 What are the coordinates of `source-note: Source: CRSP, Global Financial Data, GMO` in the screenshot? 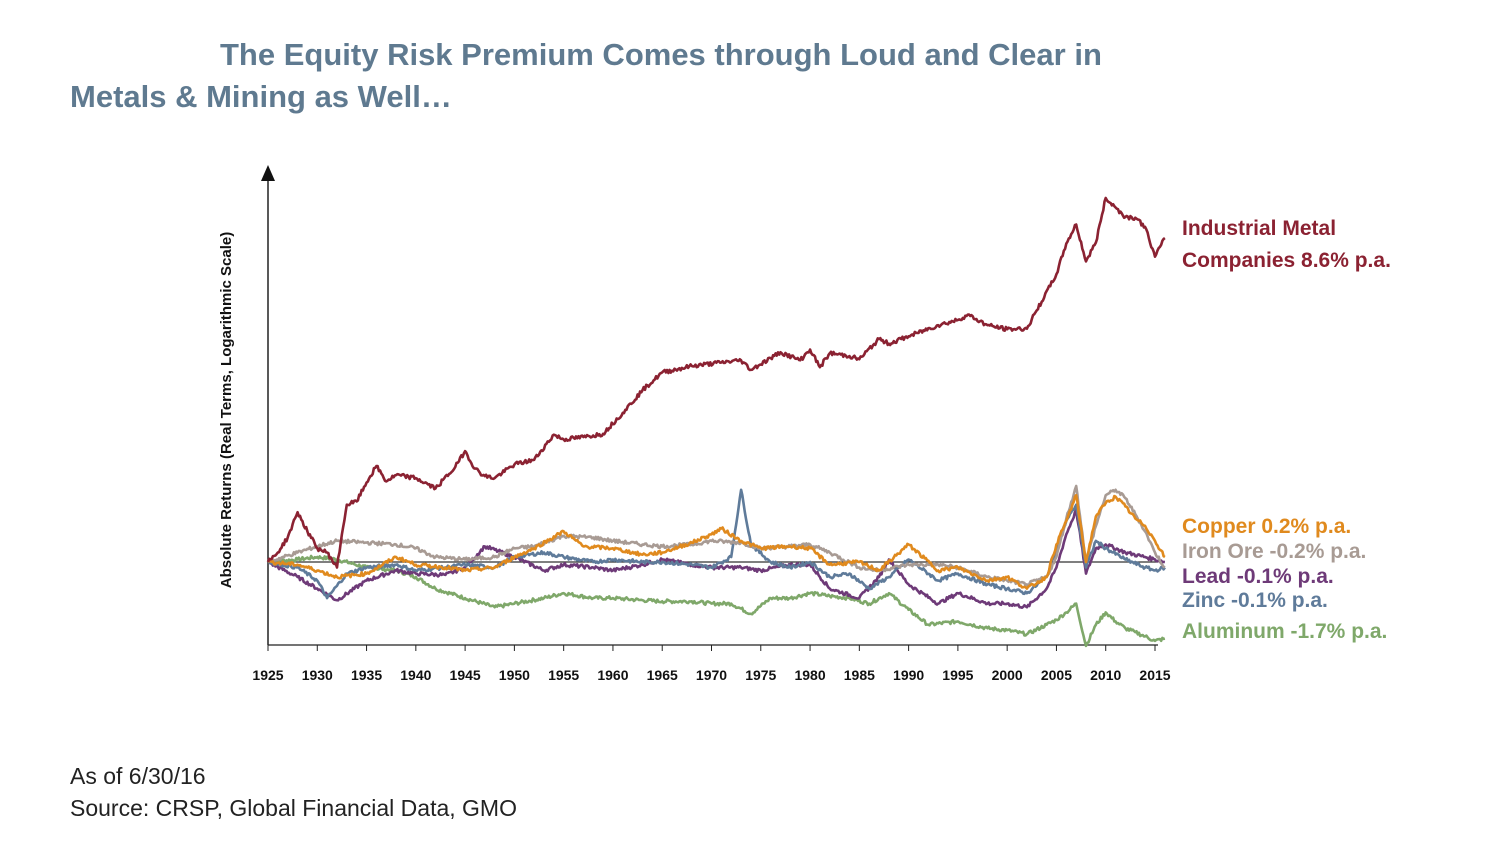 It's located at (293, 808).